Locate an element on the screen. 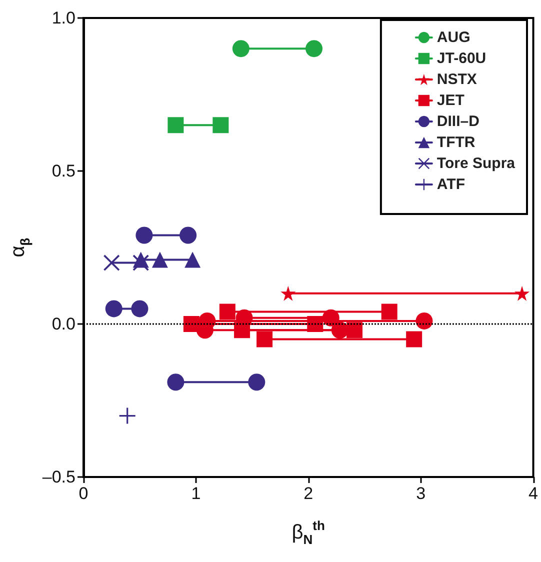 The height and width of the screenshot is (562, 541). legend-label: ATF is located at coordinates (450, 184).